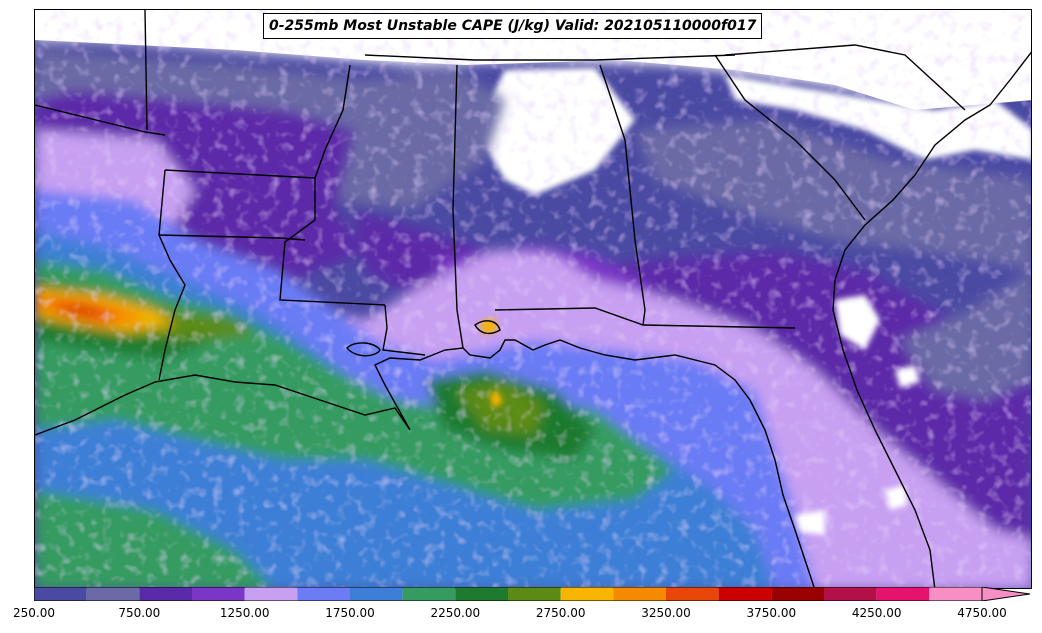  I want to click on colorbar-tick-label: 4750.00, so click(982, 613).